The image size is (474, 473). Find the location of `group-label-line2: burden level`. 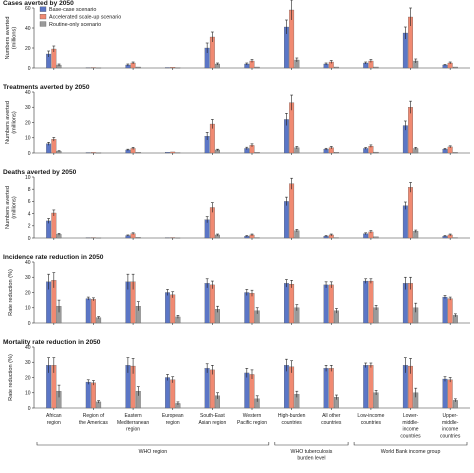

group-label-line2: burden level is located at coordinates (311, 459).